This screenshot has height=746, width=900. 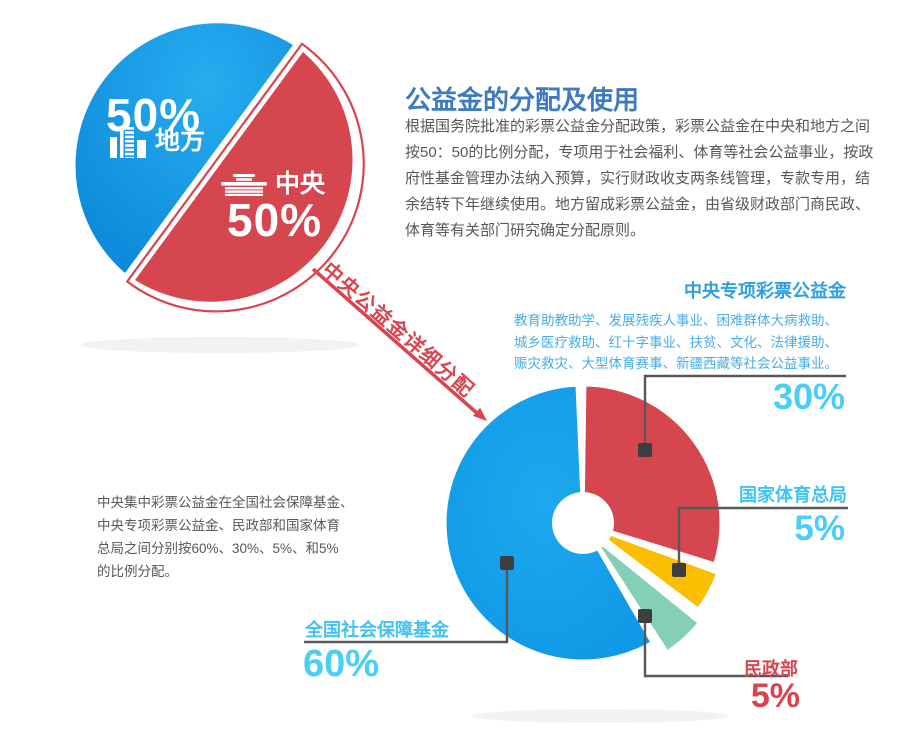 I want to click on callout-special-title: 中央专项彩票公益金, so click(x=765, y=291).